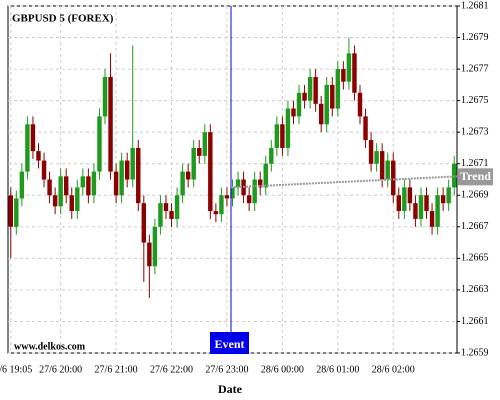 The height and width of the screenshot is (400, 500). I want to click on x-axis-title: Date, so click(230, 389).